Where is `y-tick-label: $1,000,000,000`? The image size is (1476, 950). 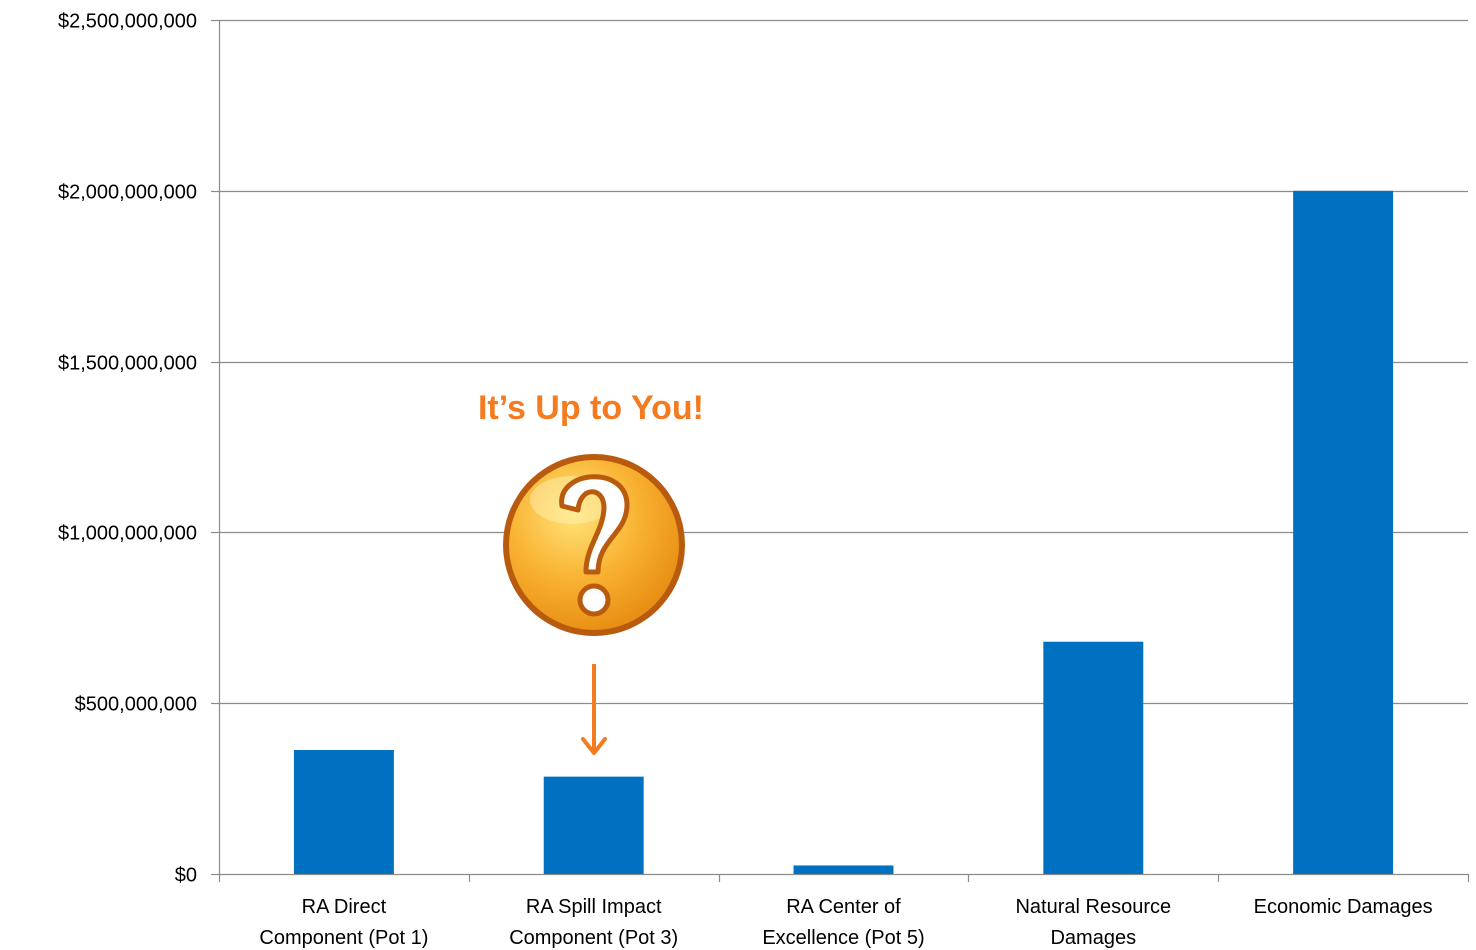
y-tick-label: $1,000,000,000 is located at coordinates (127, 534).